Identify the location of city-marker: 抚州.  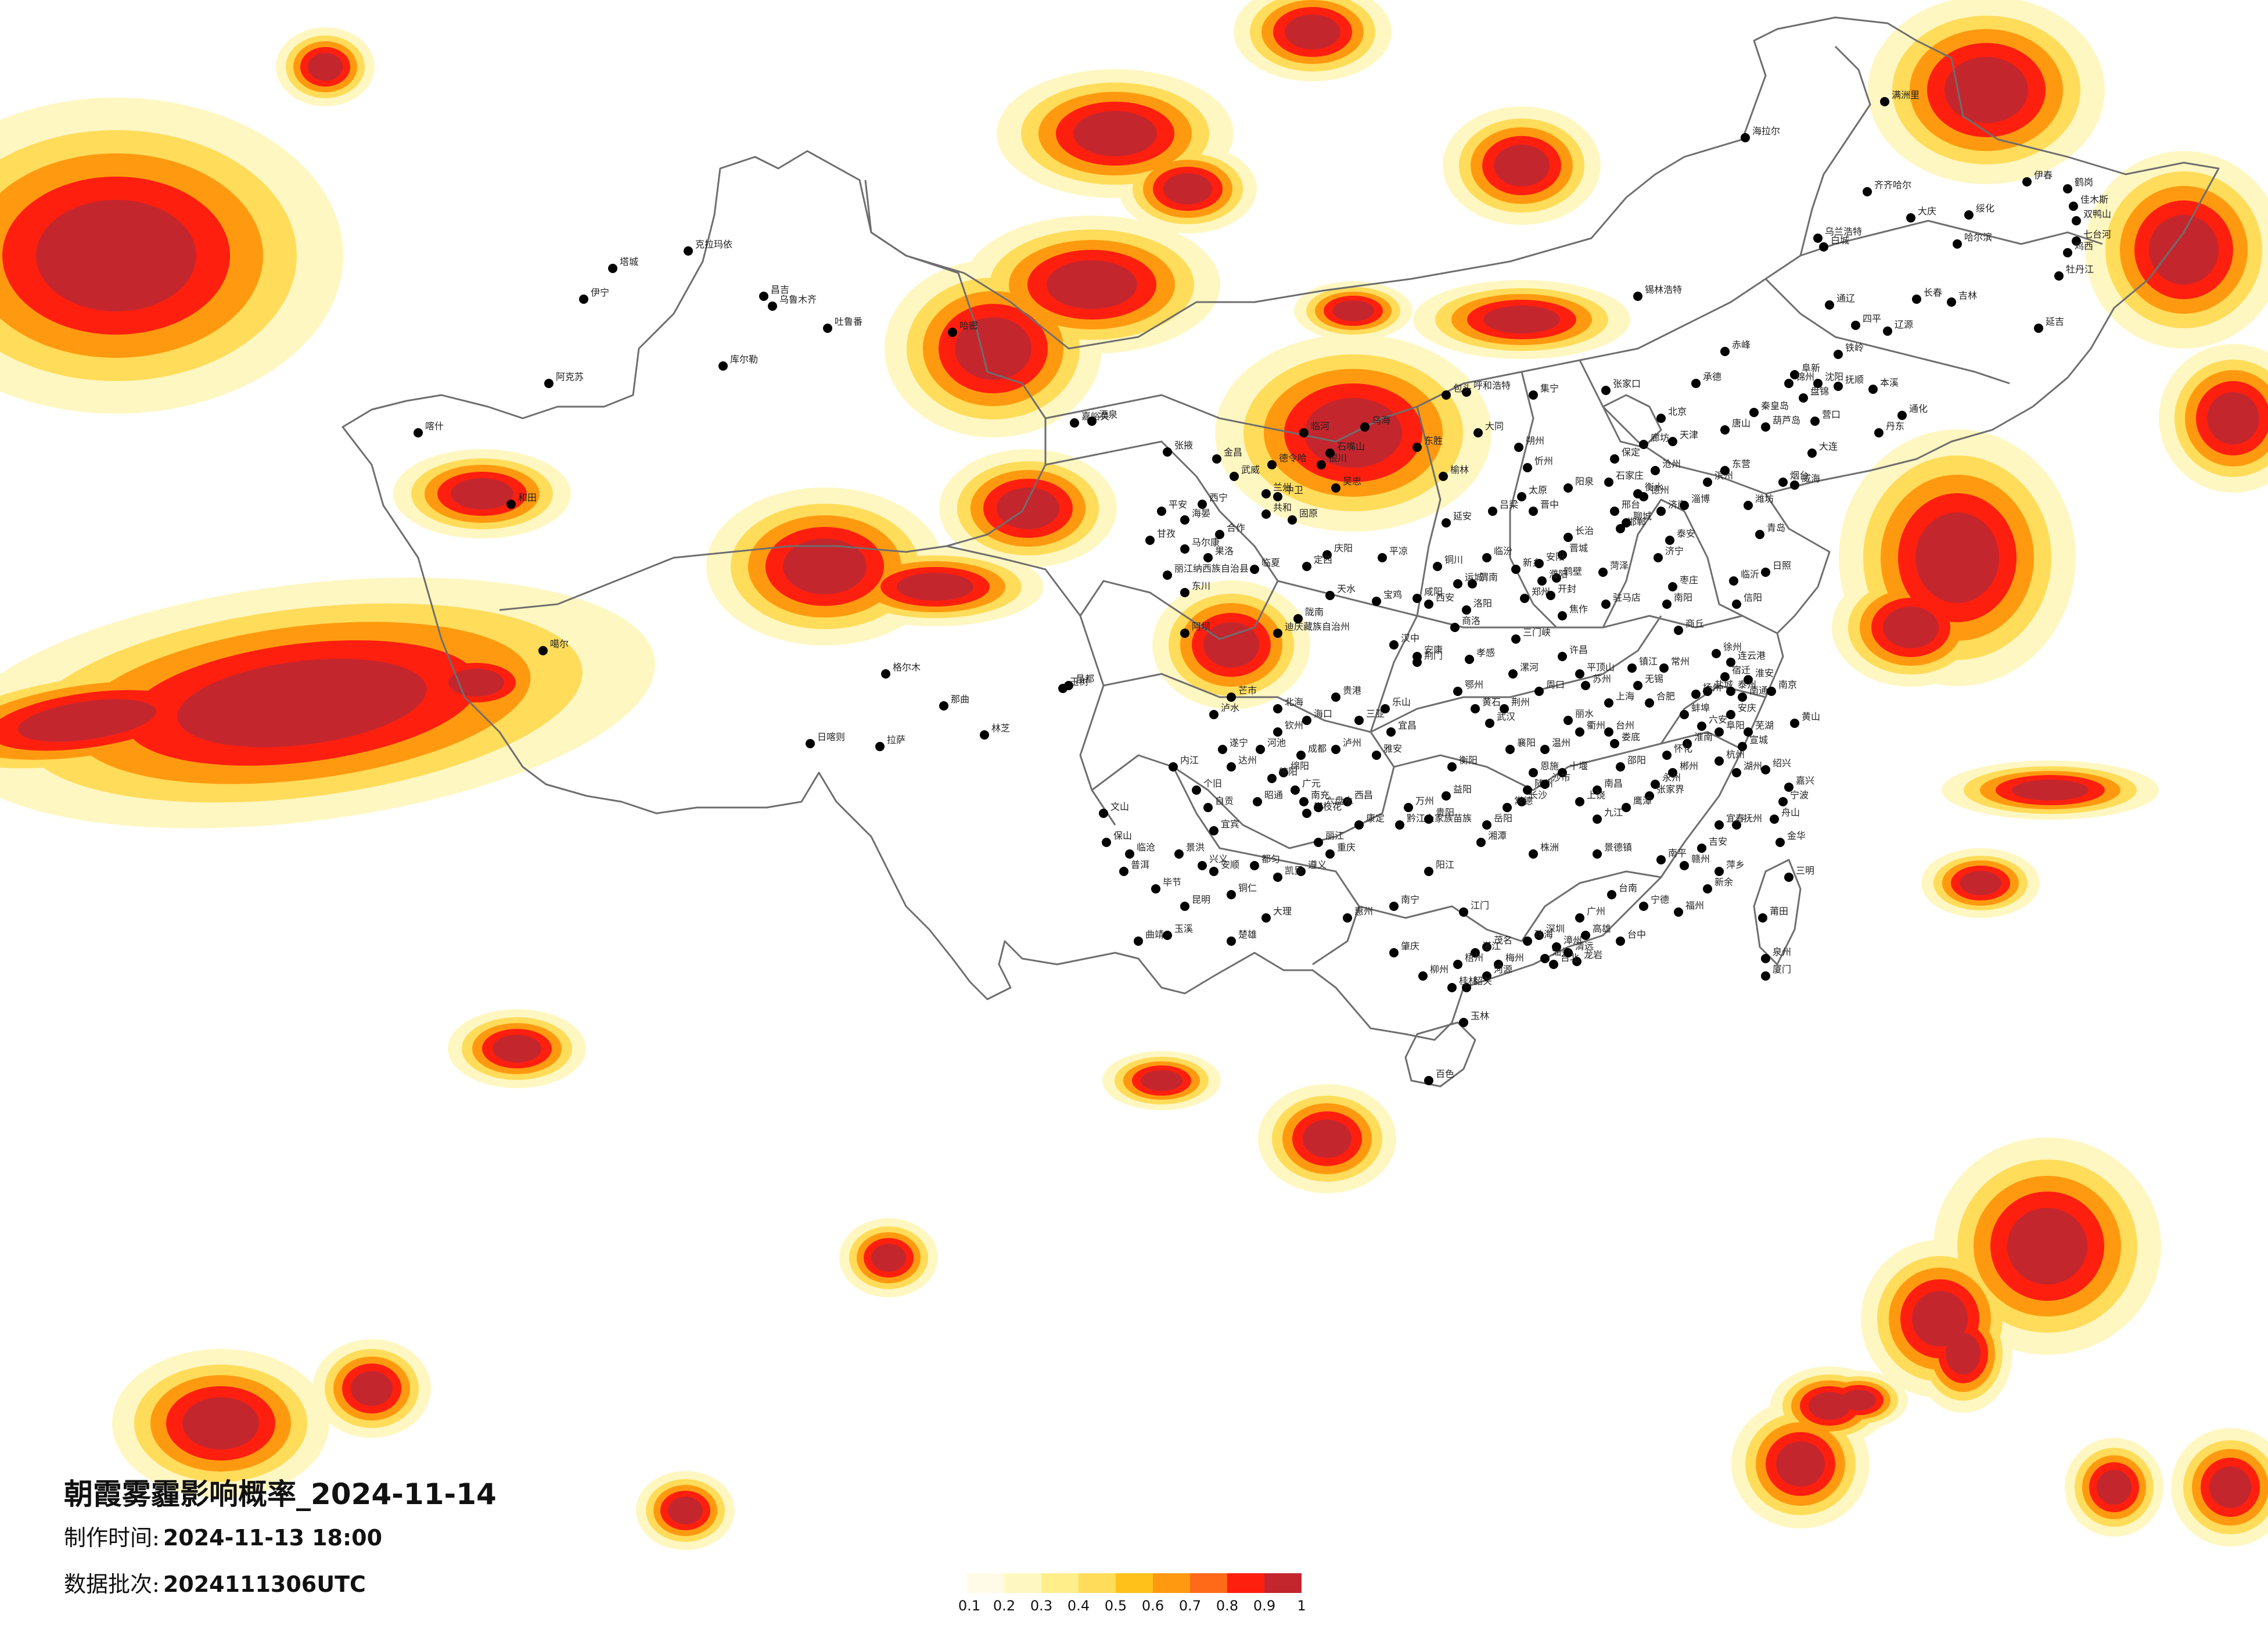
(1747, 821).